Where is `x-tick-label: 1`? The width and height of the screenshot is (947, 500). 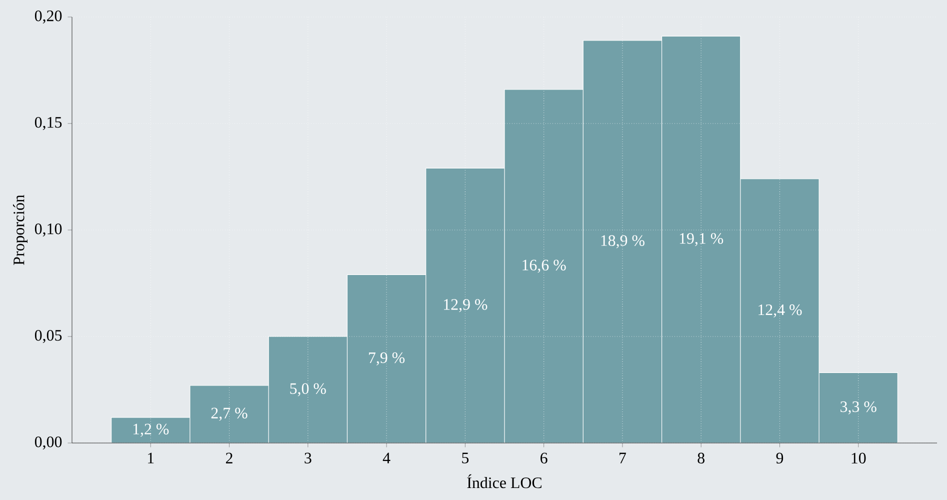 x-tick-label: 1 is located at coordinates (151, 458).